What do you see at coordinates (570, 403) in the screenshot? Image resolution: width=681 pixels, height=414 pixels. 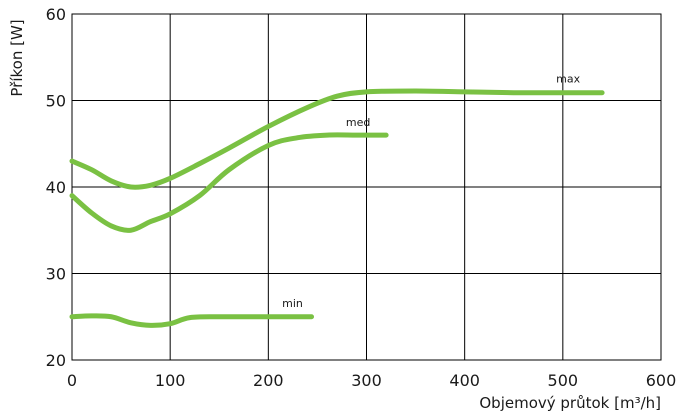 I see `x-axis-label: Objemový průtok [m³/h]` at bounding box center [570, 403].